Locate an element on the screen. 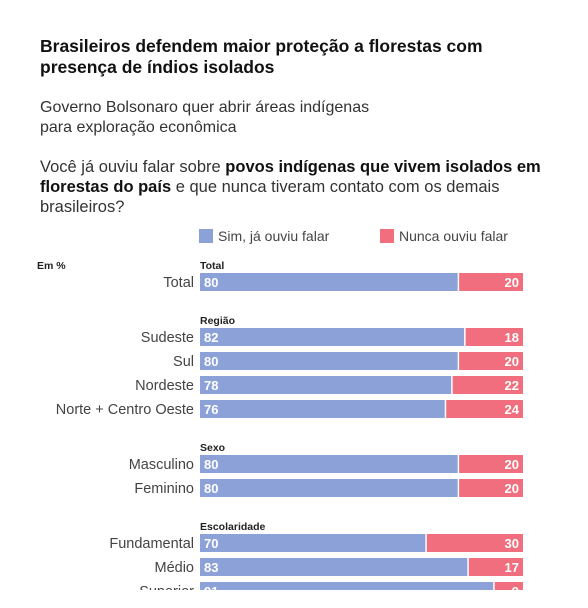  category-label: Médio is located at coordinates (175, 568).